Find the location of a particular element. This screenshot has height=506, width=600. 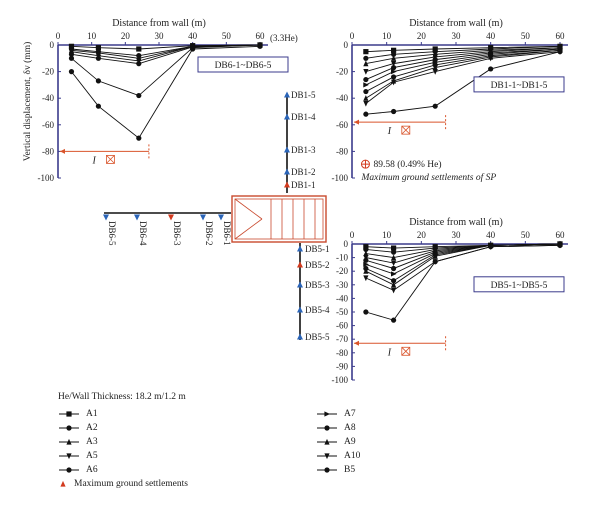

legend-label: A5 is located at coordinates (92, 456).